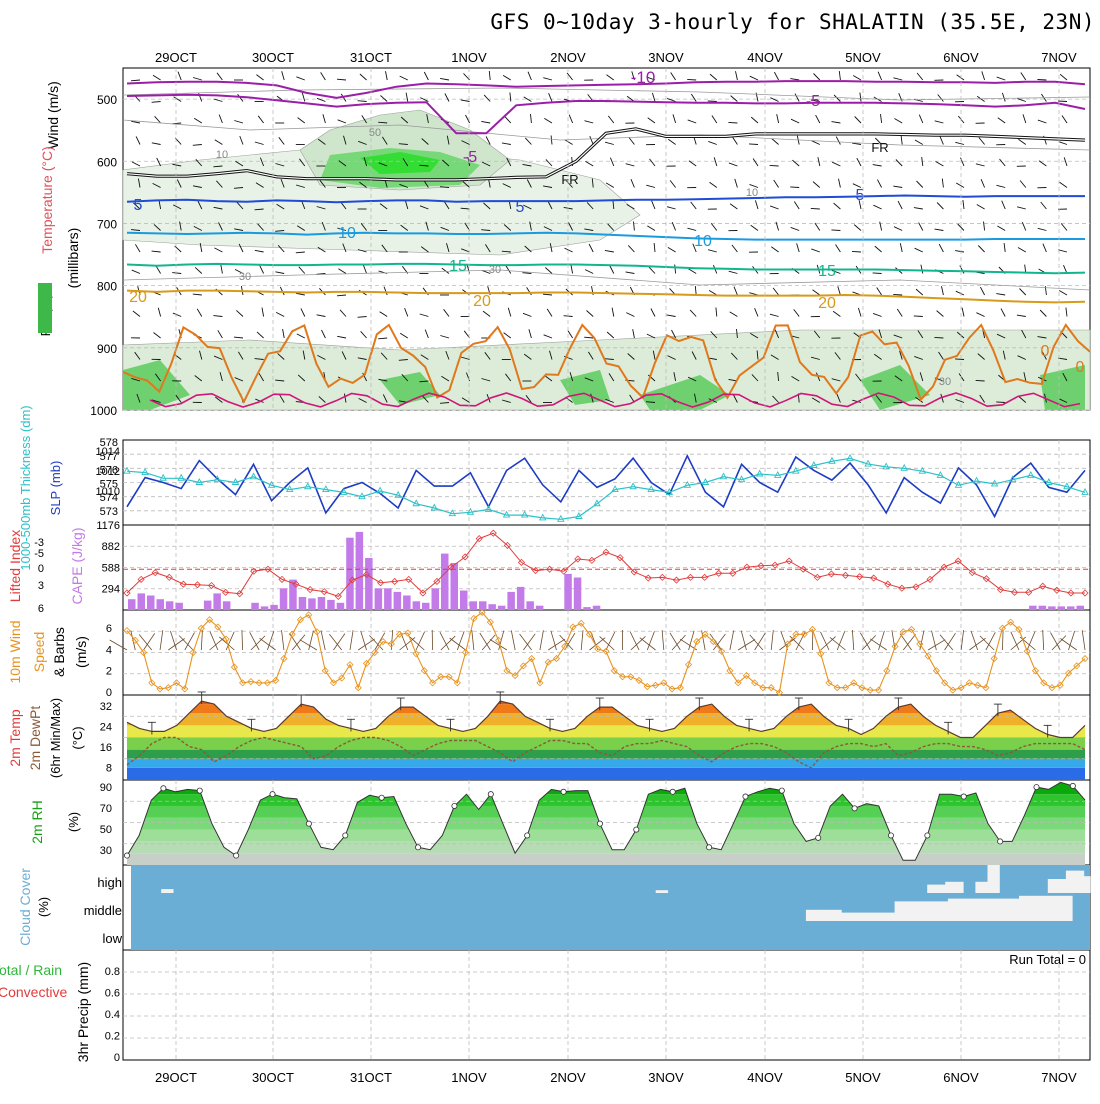  Describe the element at coordinates (458, 266) in the screenshot. I see `isotherm-label: 15` at that location.